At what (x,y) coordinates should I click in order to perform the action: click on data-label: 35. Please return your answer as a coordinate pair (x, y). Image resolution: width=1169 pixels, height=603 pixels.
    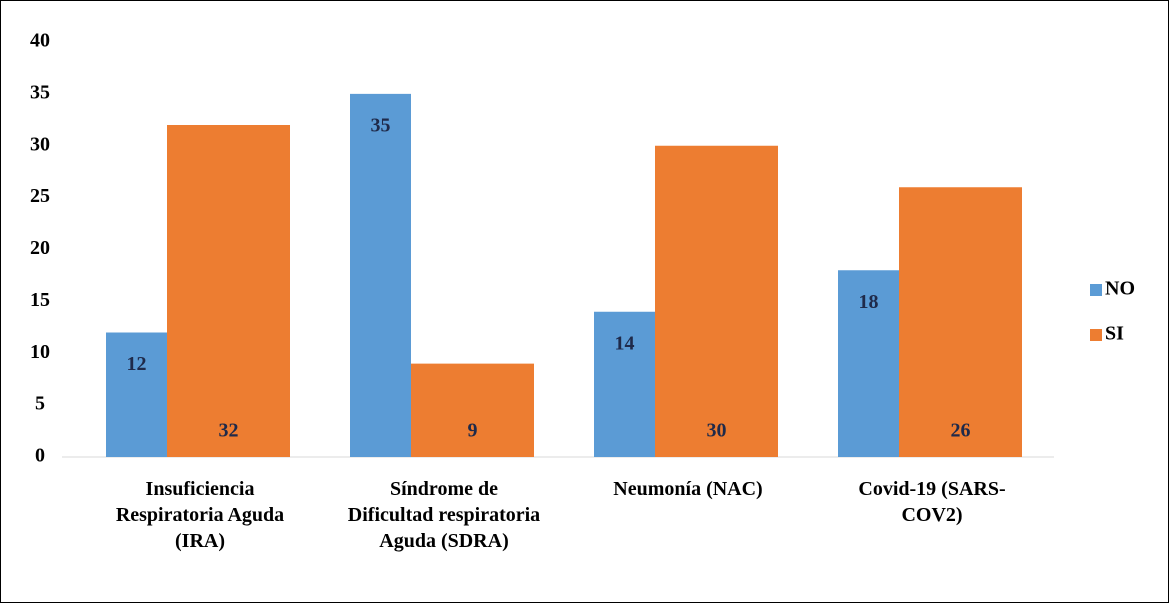
    Looking at the image, I should click on (381, 125).